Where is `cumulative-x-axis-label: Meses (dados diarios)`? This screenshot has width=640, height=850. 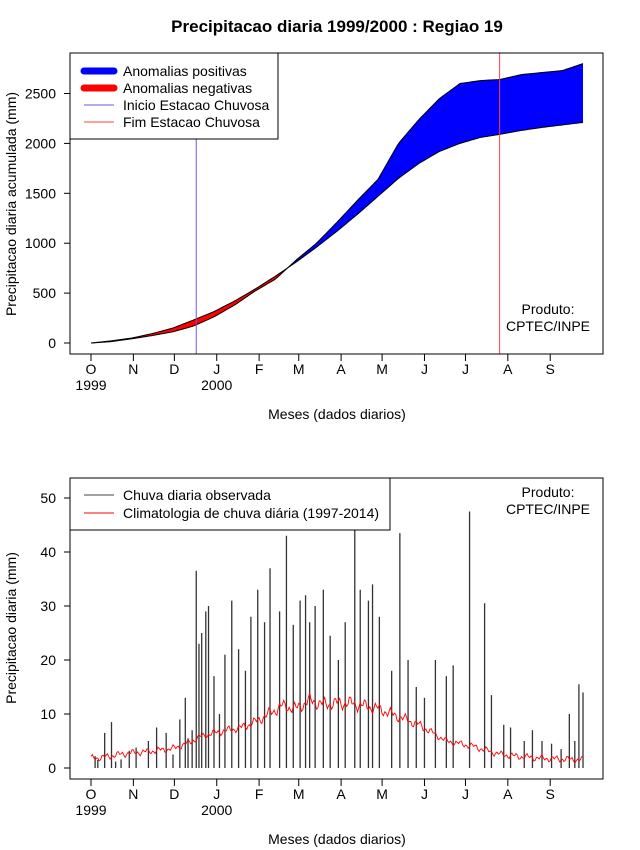 cumulative-x-axis-label: Meses (dados diarios) is located at coordinates (337, 414).